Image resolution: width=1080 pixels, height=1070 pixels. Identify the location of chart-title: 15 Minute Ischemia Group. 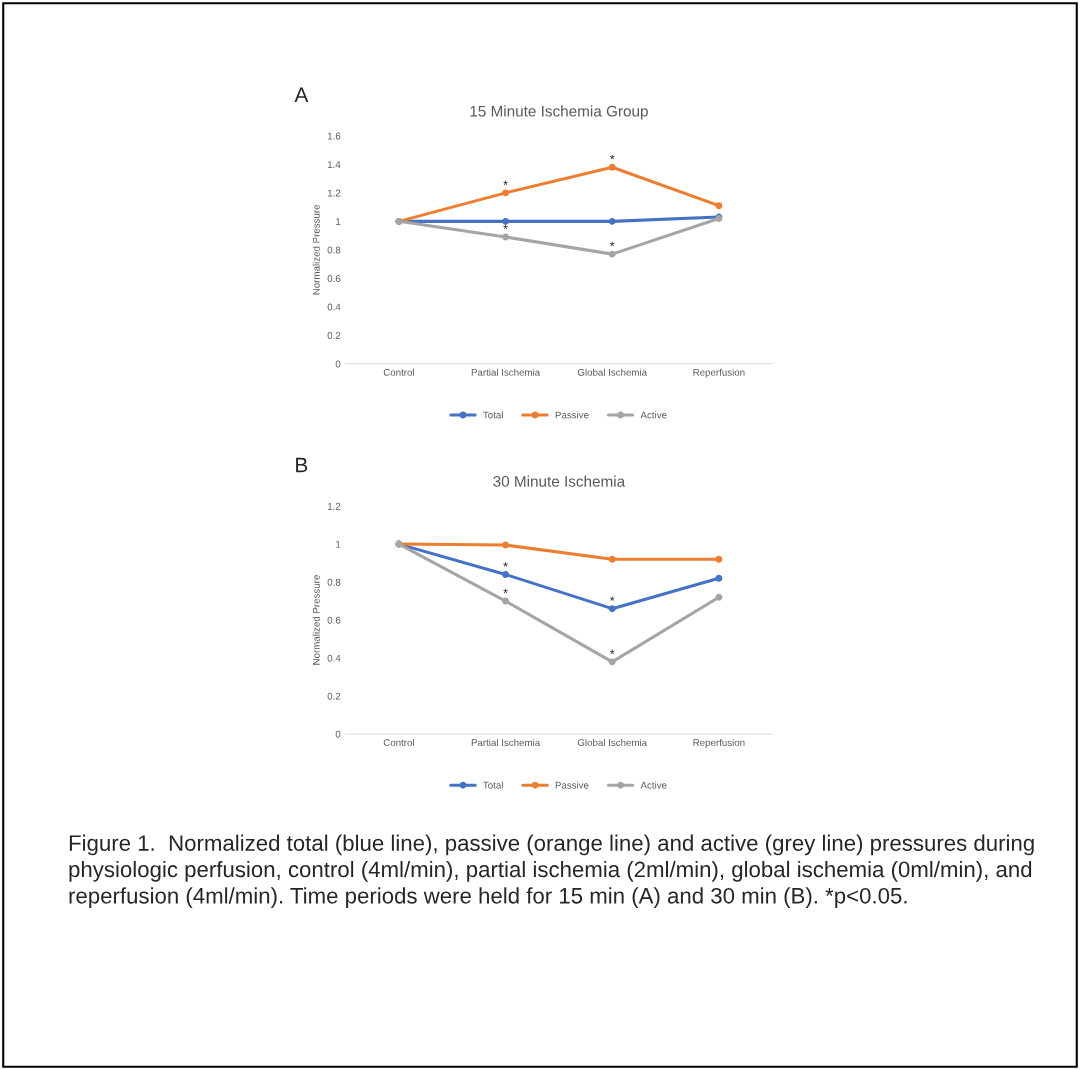
(559, 112).